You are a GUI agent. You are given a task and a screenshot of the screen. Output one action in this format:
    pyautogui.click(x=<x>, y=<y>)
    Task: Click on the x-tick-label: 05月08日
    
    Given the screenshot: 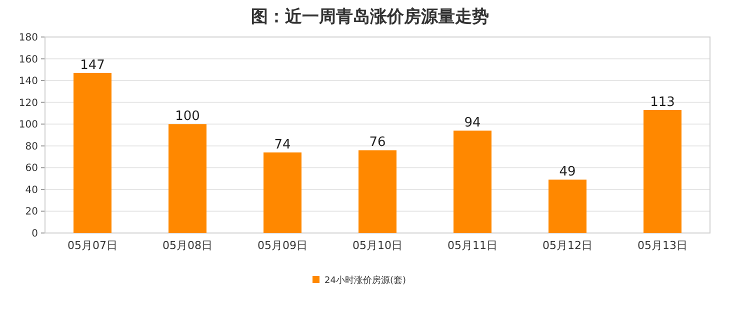 What is the action you would take?
    pyautogui.click(x=187, y=245)
    